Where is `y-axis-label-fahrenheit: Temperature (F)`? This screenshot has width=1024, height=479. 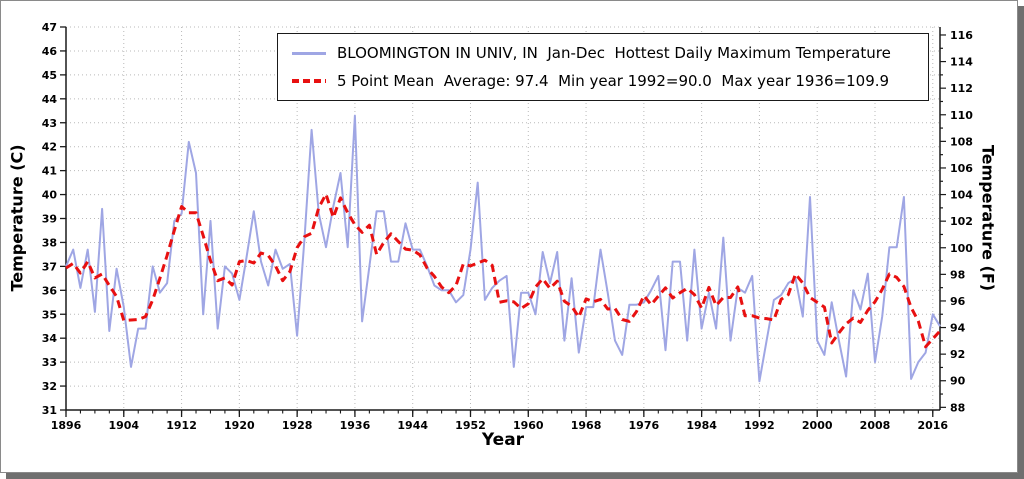
y-axis-label-fahrenheit: Temperature (F) is located at coordinates (988, 218).